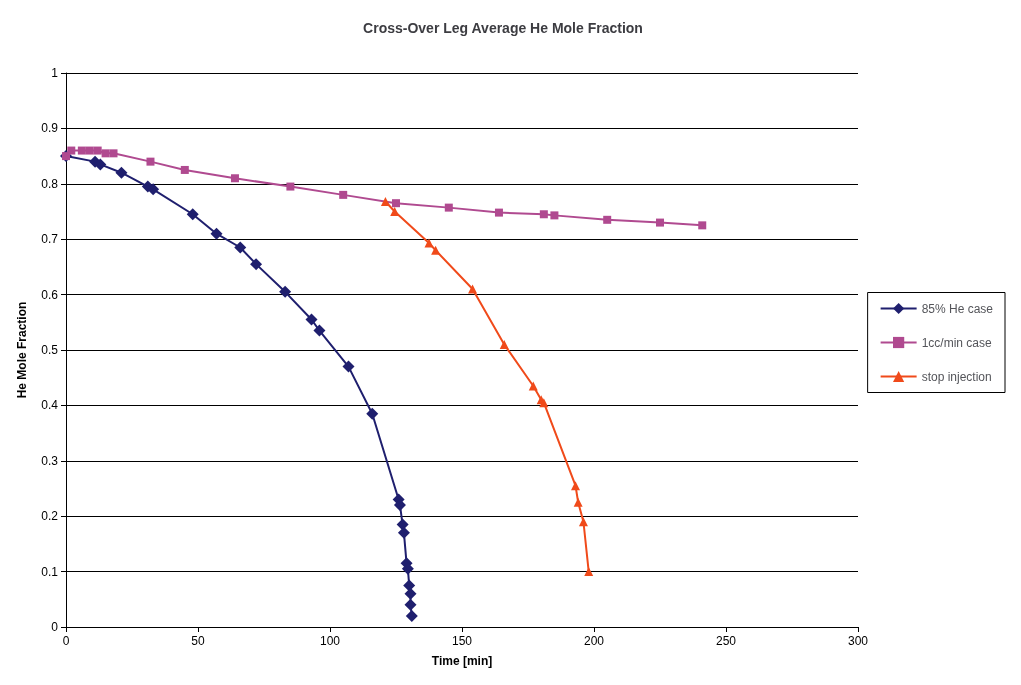 This screenshot has width=1021, height=685. Describe the element at coordinates (66, 641) in the screenshot. I see `x-tick-label: 0` at that location.